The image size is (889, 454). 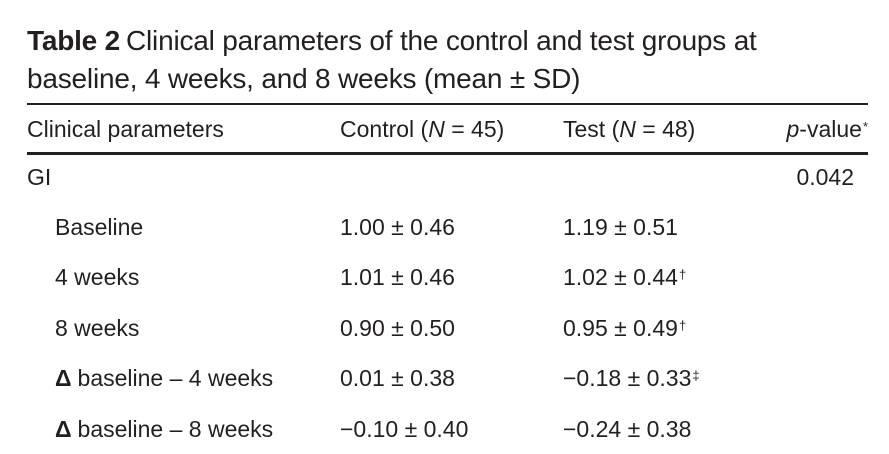 What do you see at coordinates (793, 129) in the screenshot?
I see `header-p-italic: p` at bounding box center [793, 129].